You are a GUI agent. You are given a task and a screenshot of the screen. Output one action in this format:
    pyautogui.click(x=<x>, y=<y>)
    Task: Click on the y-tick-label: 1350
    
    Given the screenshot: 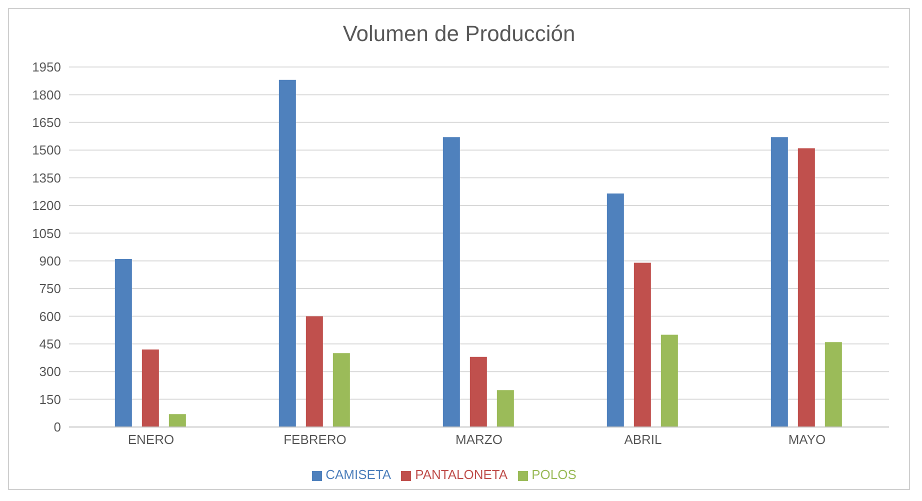 What is the action you would take?
    pyautogui.click(x=46, y=178)
    